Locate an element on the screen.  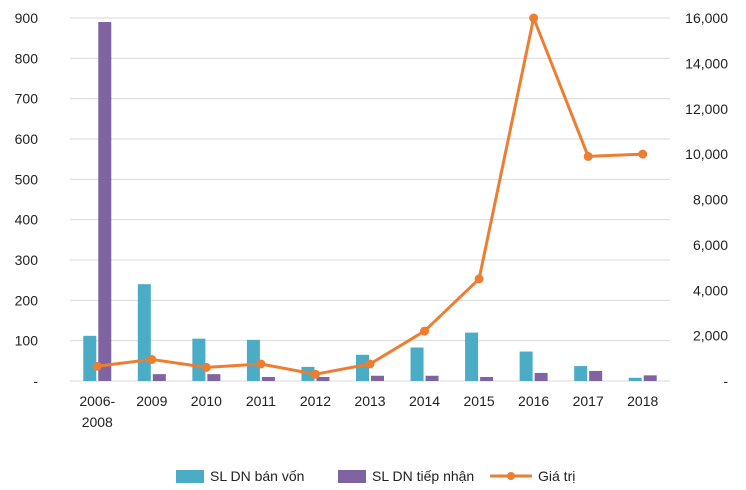
legend-label: SL DN tiếp nhận is located at coordinates (423, 476).